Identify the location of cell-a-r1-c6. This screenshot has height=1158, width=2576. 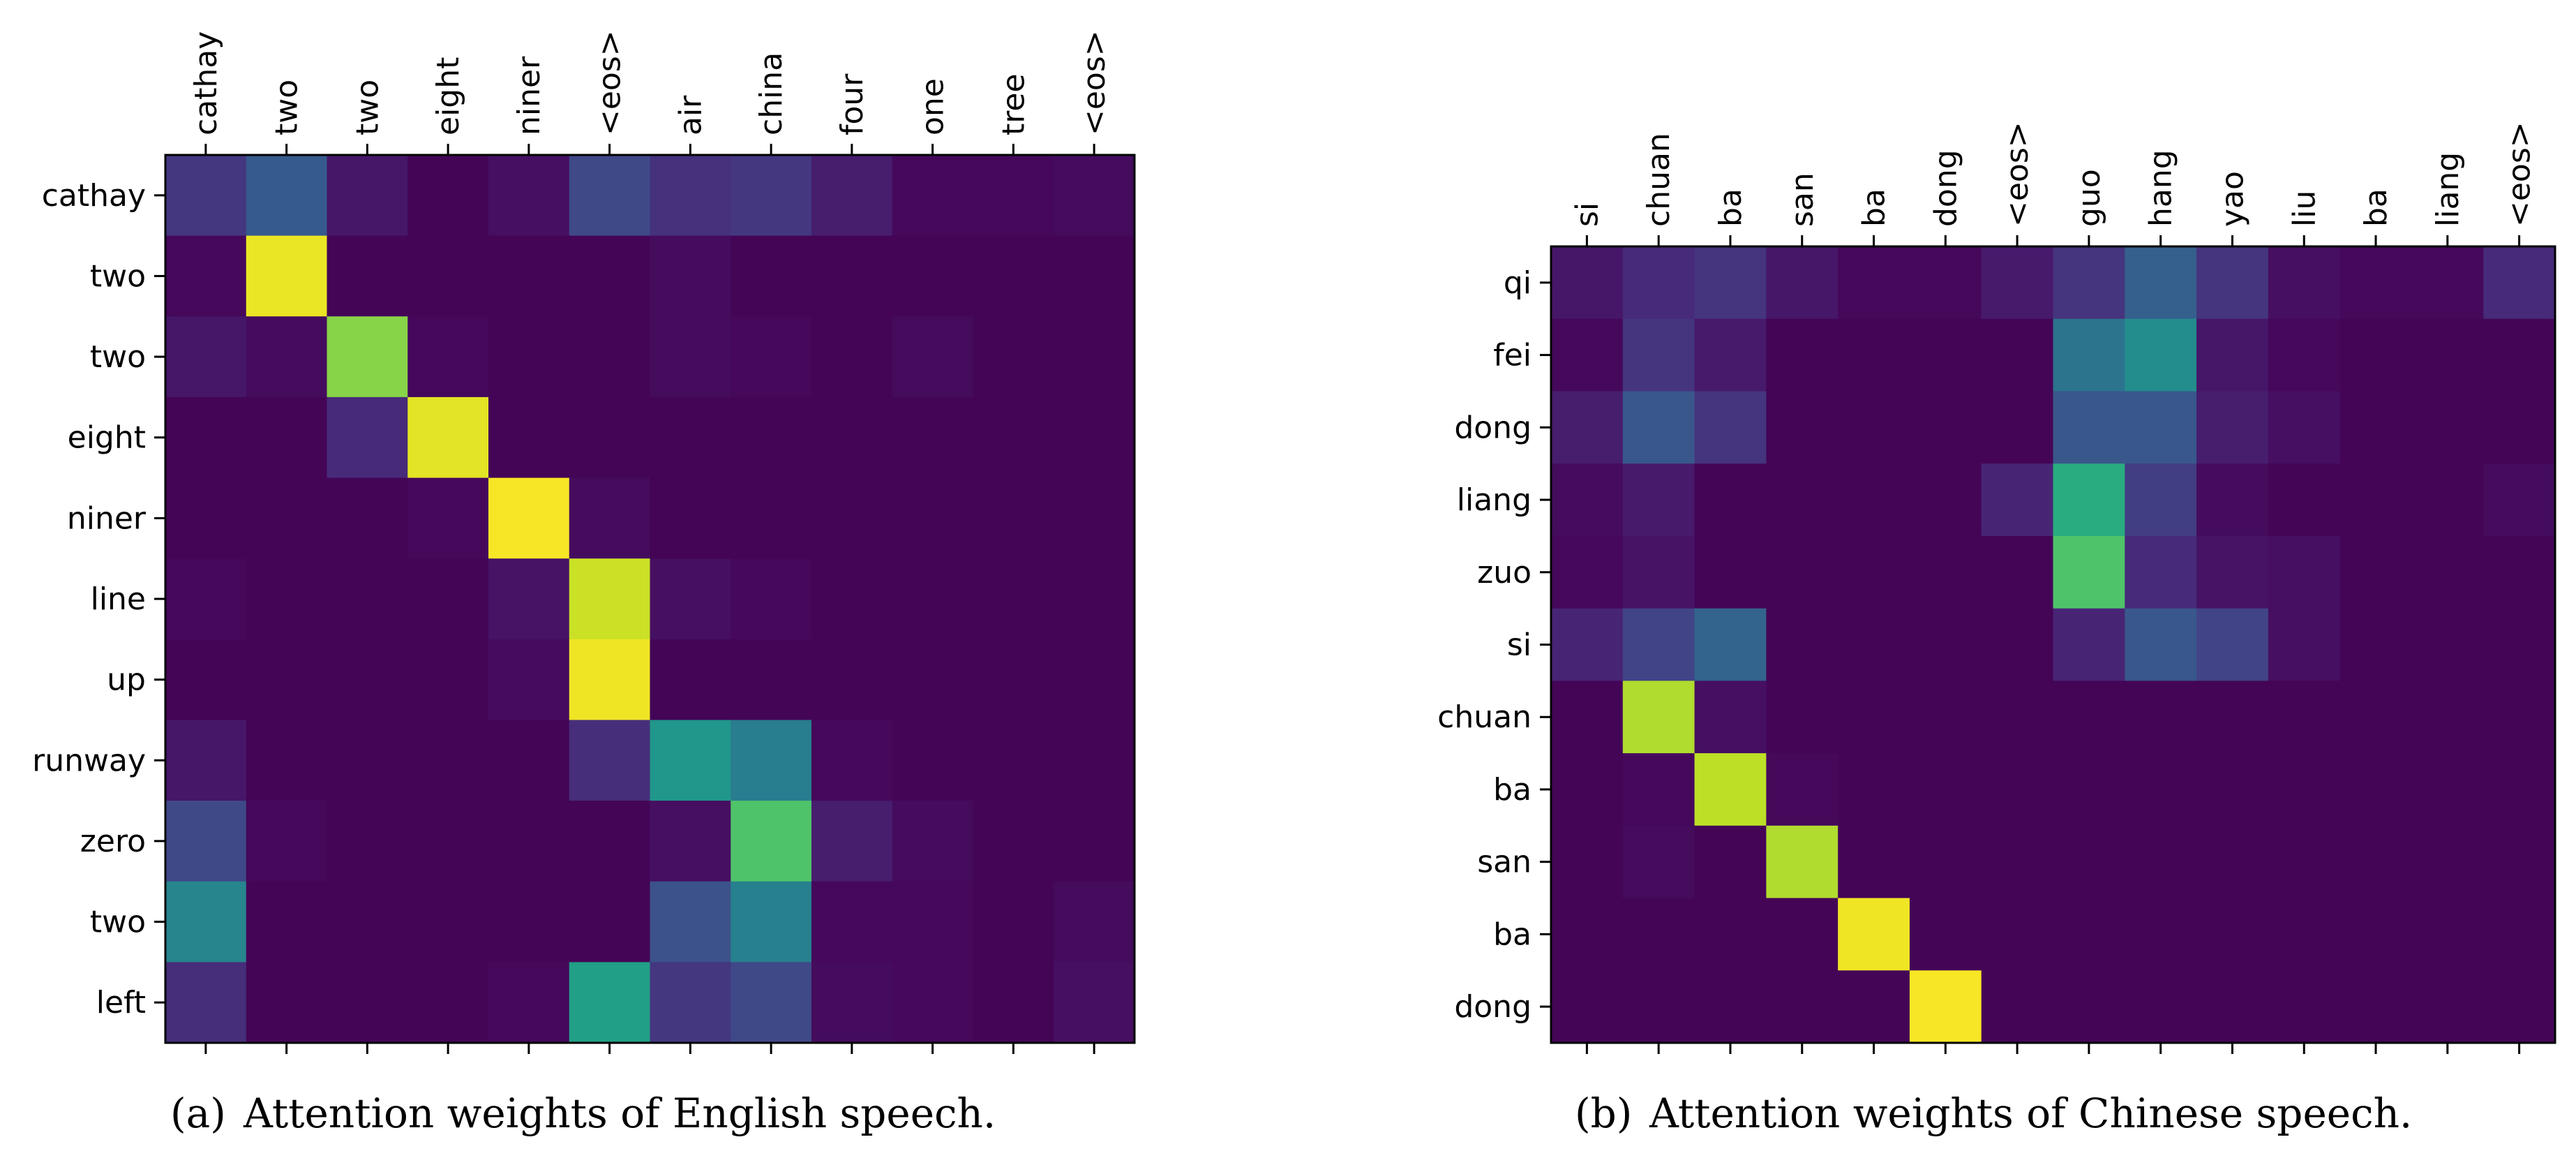
(690, 276).